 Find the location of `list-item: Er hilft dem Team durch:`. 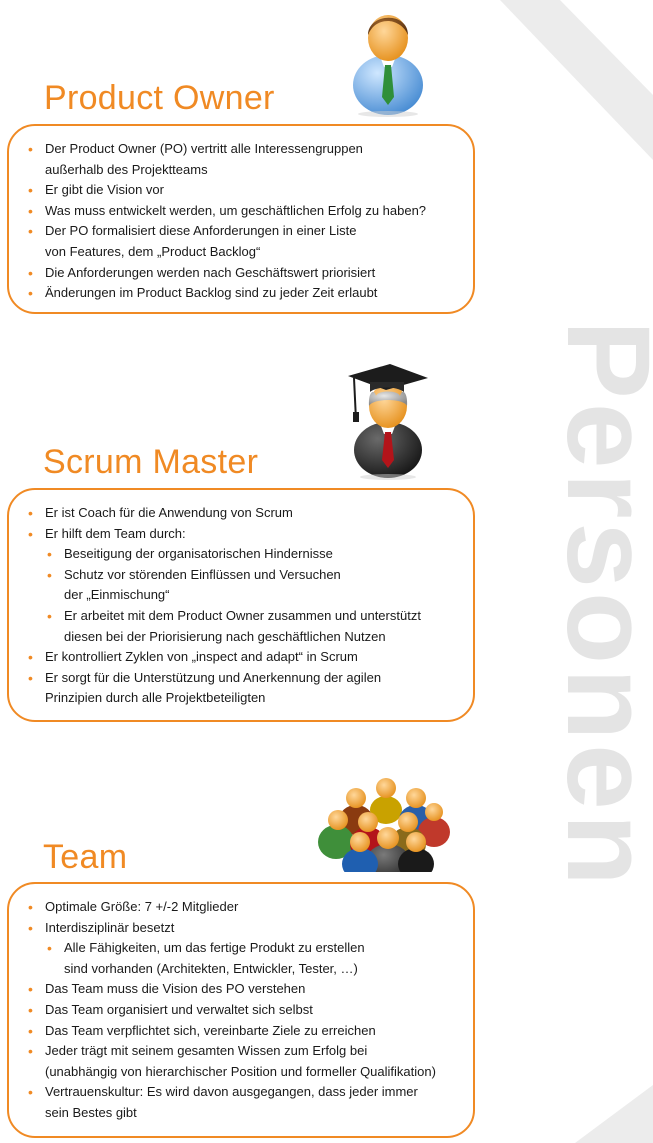

list-item: Er hilft dem Team durch: is located at coordinates (224, 534).